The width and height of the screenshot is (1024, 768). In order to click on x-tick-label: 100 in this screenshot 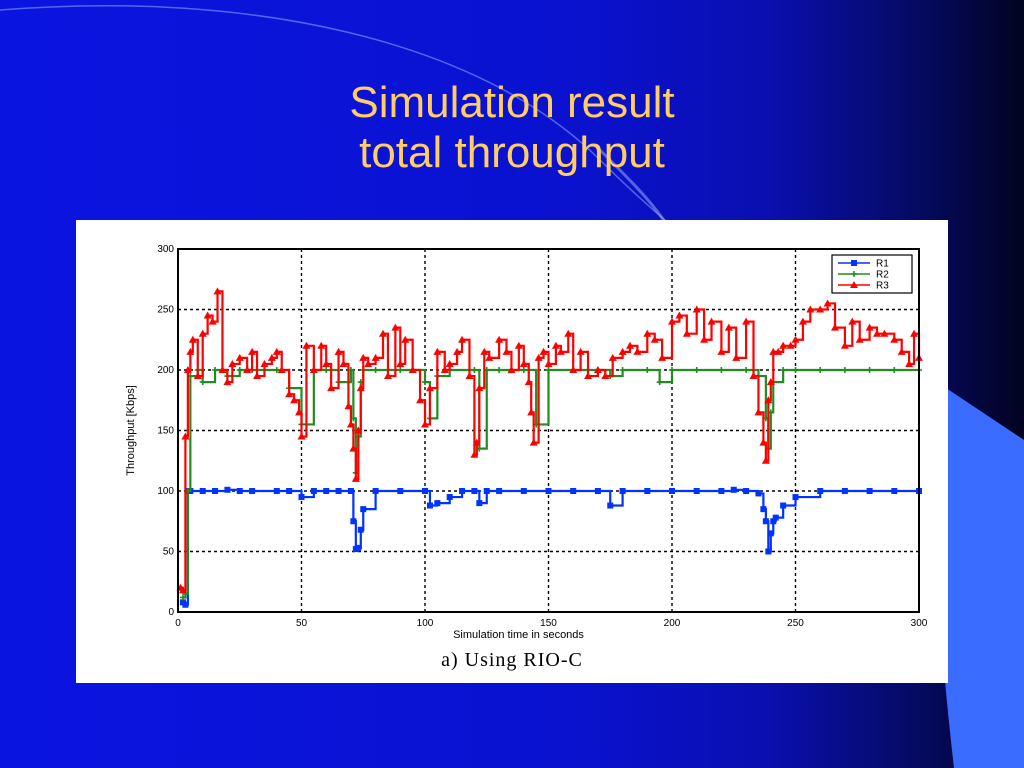, I will do `click(425, 623)`.